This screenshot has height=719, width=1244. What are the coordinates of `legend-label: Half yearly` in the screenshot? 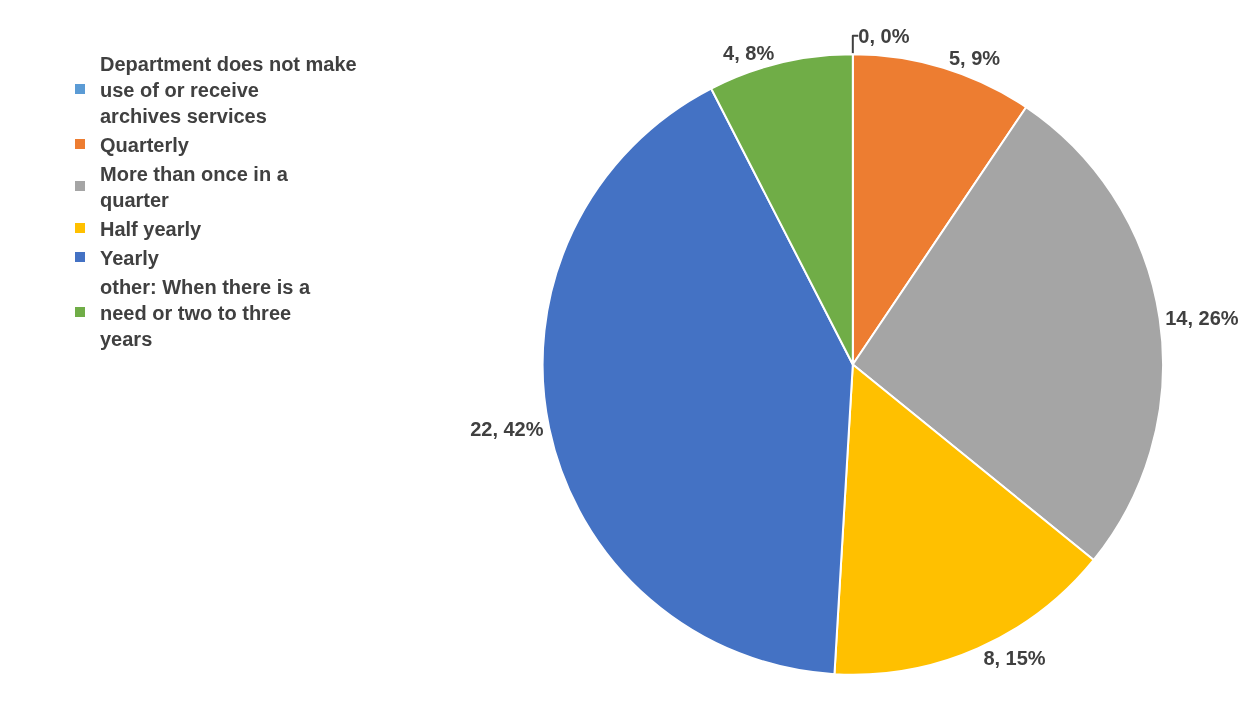 It's located at (151, 228).